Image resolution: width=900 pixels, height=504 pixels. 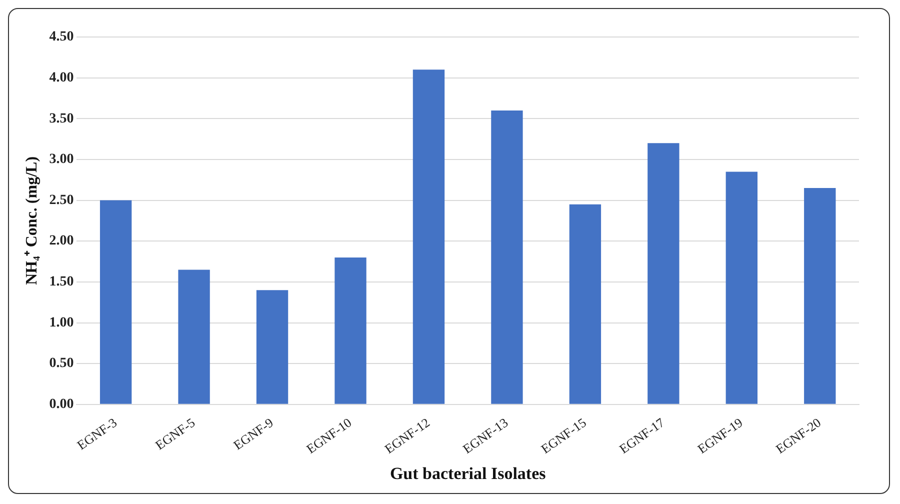 I want to click on x-axis-title: Gut bacterial Isolates, so click(x=468, y=474).